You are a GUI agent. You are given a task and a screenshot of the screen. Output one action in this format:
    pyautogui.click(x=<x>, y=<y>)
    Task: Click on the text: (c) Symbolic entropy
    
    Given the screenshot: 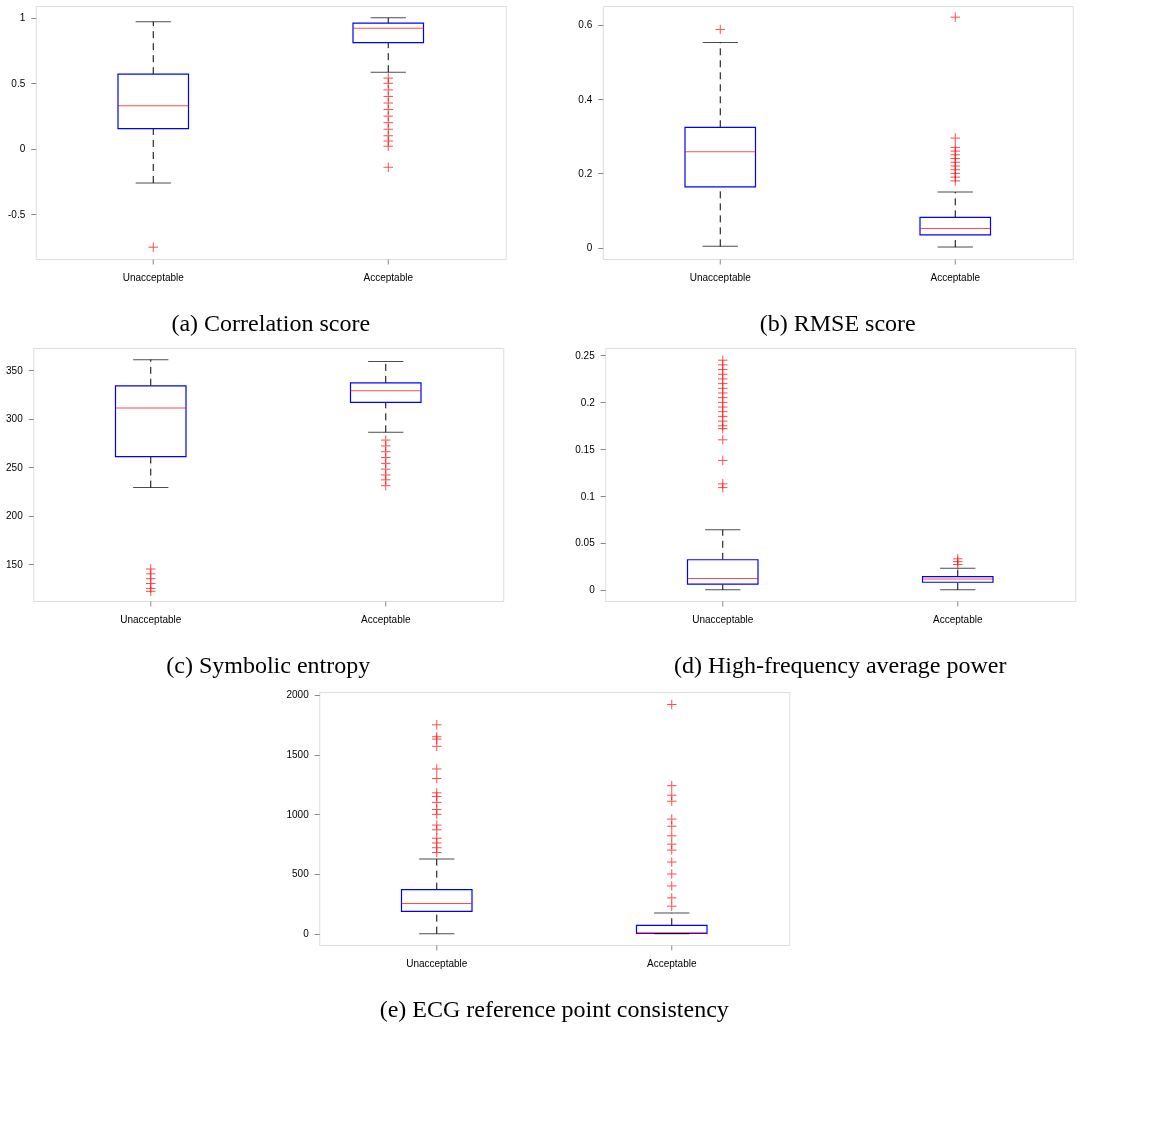 What is the action you would take?
    pyautogui.click(x=268, y=665)
    